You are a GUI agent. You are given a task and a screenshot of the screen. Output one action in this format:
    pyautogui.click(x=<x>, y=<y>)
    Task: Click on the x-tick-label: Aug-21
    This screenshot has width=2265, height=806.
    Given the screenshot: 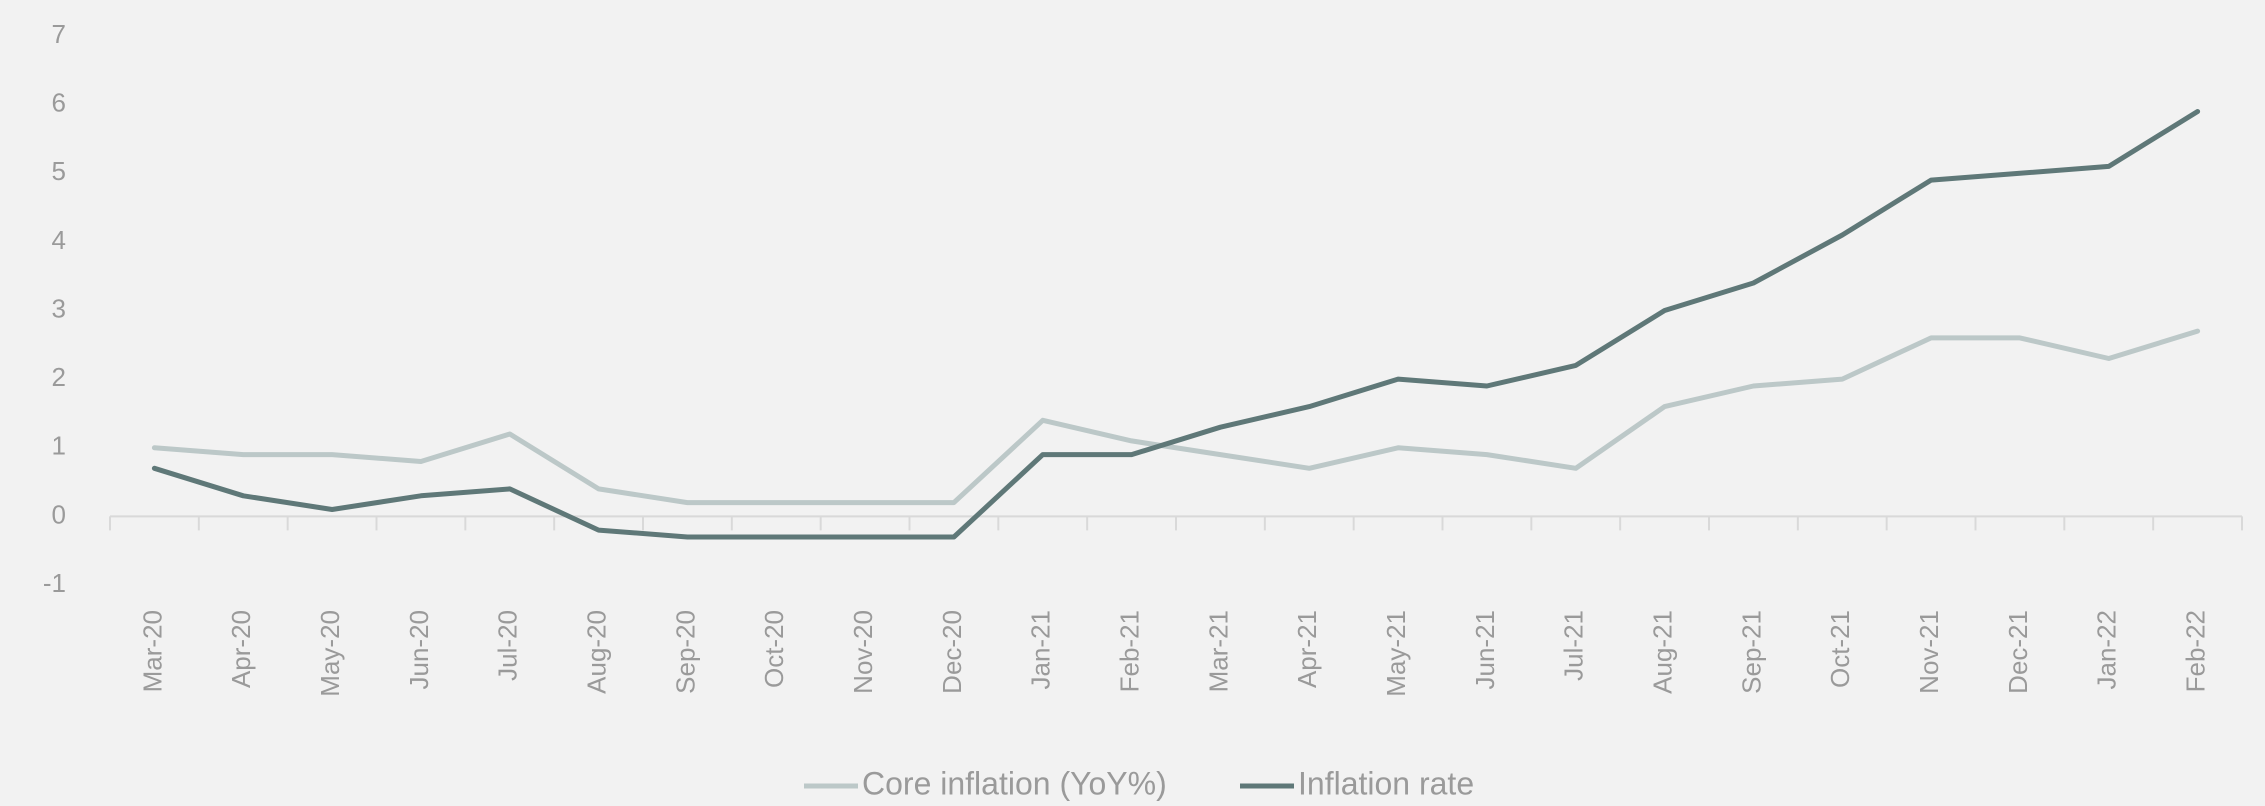 What is the action you would take?
    pyautogui.click(x=1662, y=652)
    